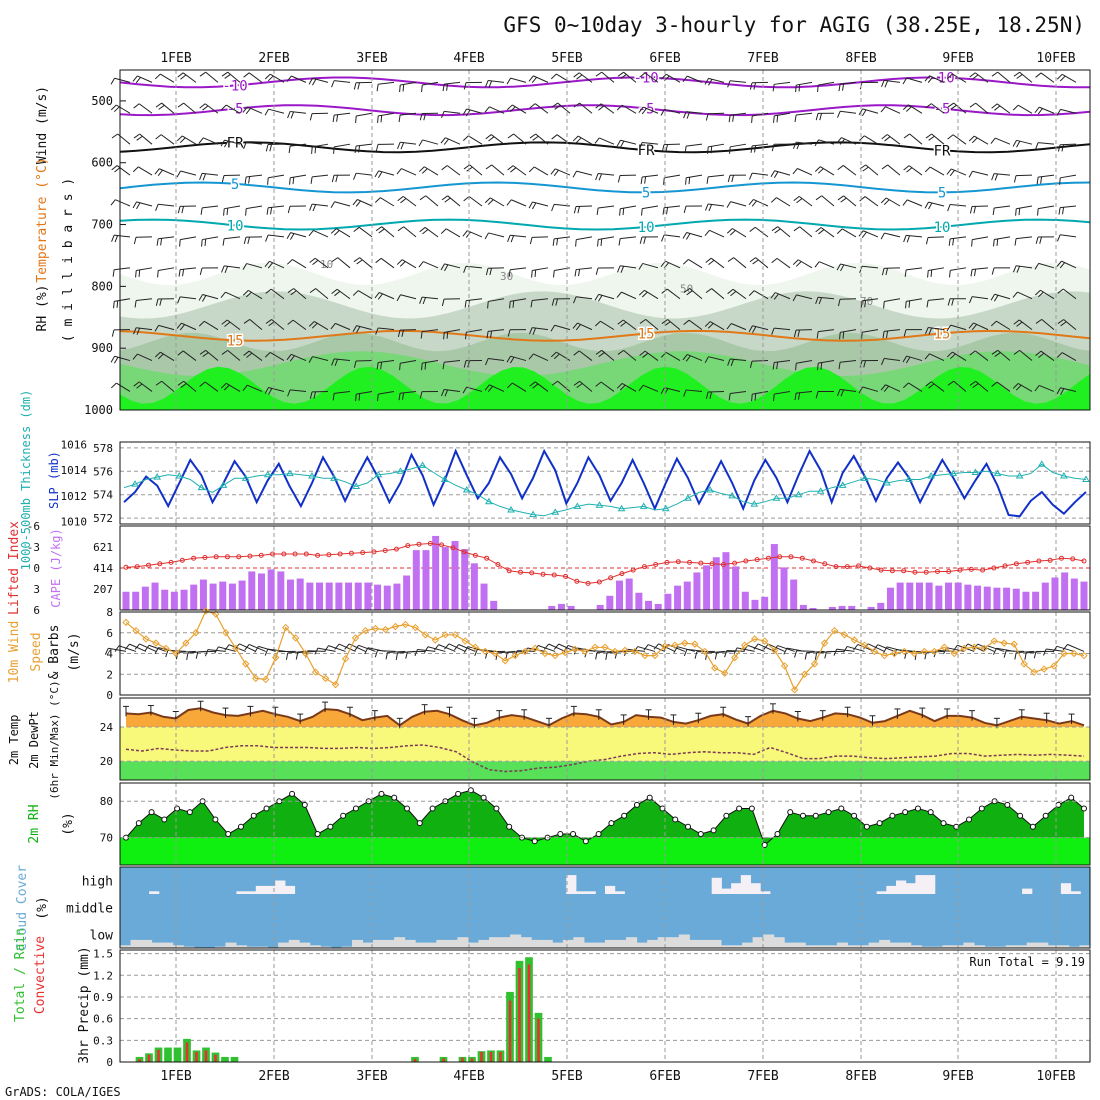  Describe the element at coordinates (103, 471) in the screenshot. I see `thickness-tick-label: 576` at that location.